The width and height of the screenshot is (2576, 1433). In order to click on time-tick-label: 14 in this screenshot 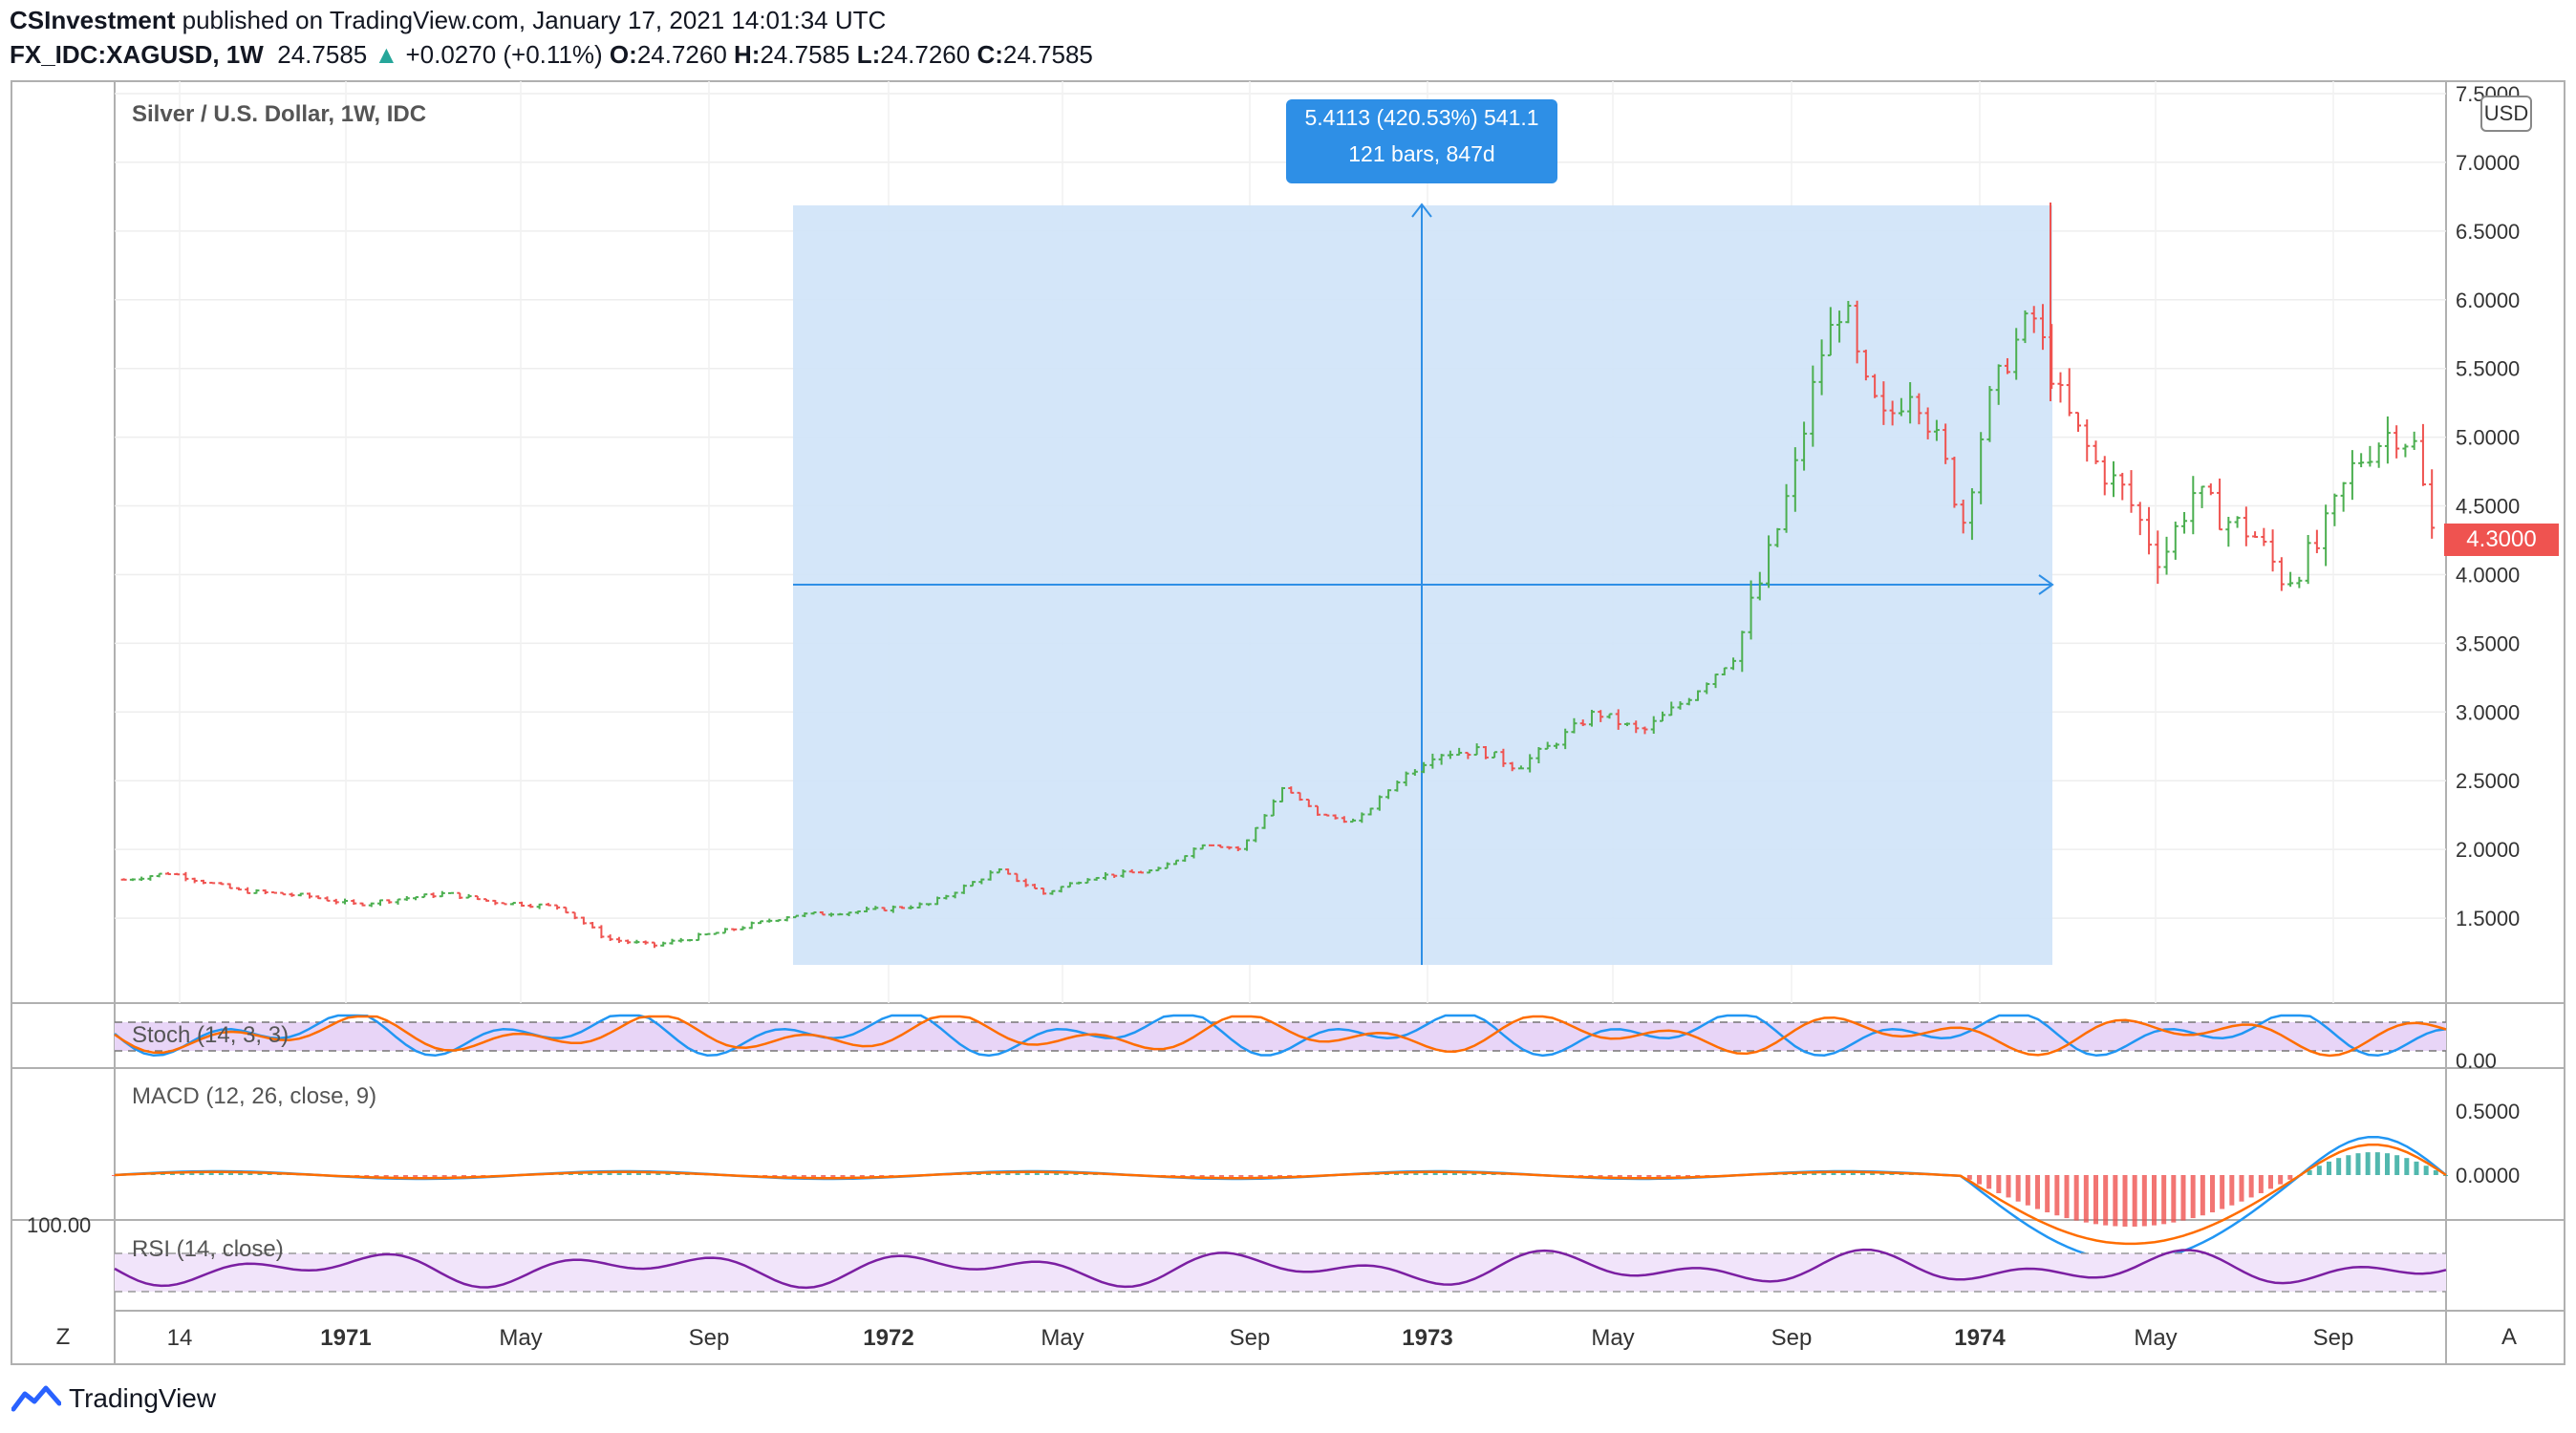, I will do `click(180, 1338)`.